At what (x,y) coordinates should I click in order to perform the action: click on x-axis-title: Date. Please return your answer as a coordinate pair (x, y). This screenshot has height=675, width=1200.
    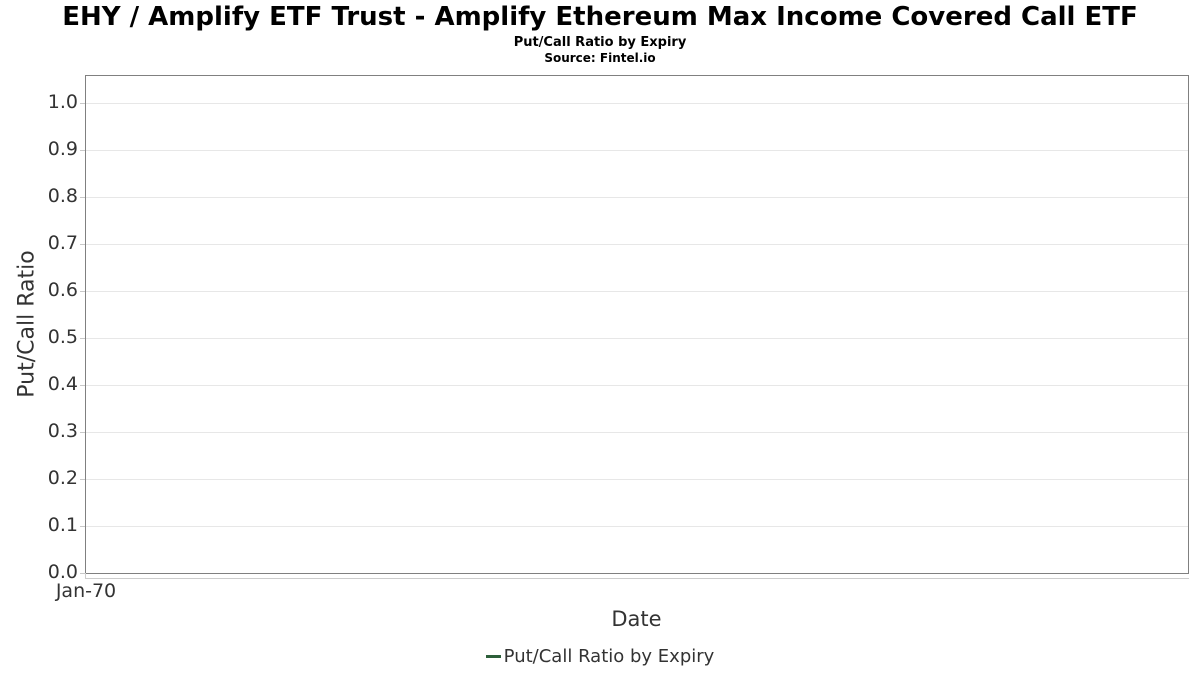
    Looking at the image, I should click on (636, 619).